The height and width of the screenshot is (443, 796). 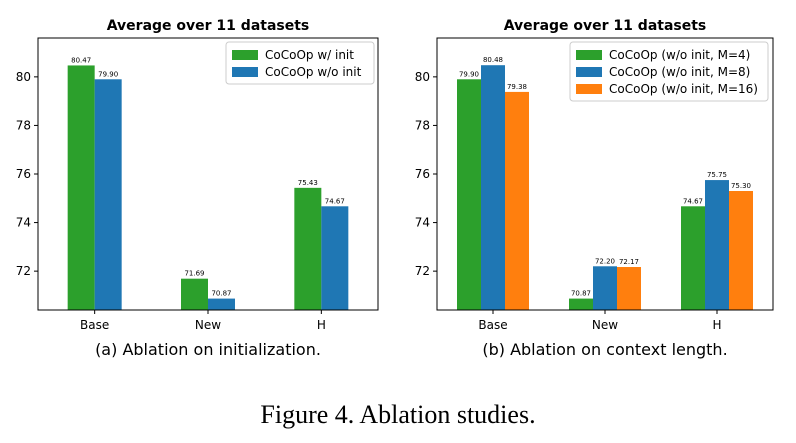 I want to click on bar-cocoop-w-init-base, so click(x=81, y=187).